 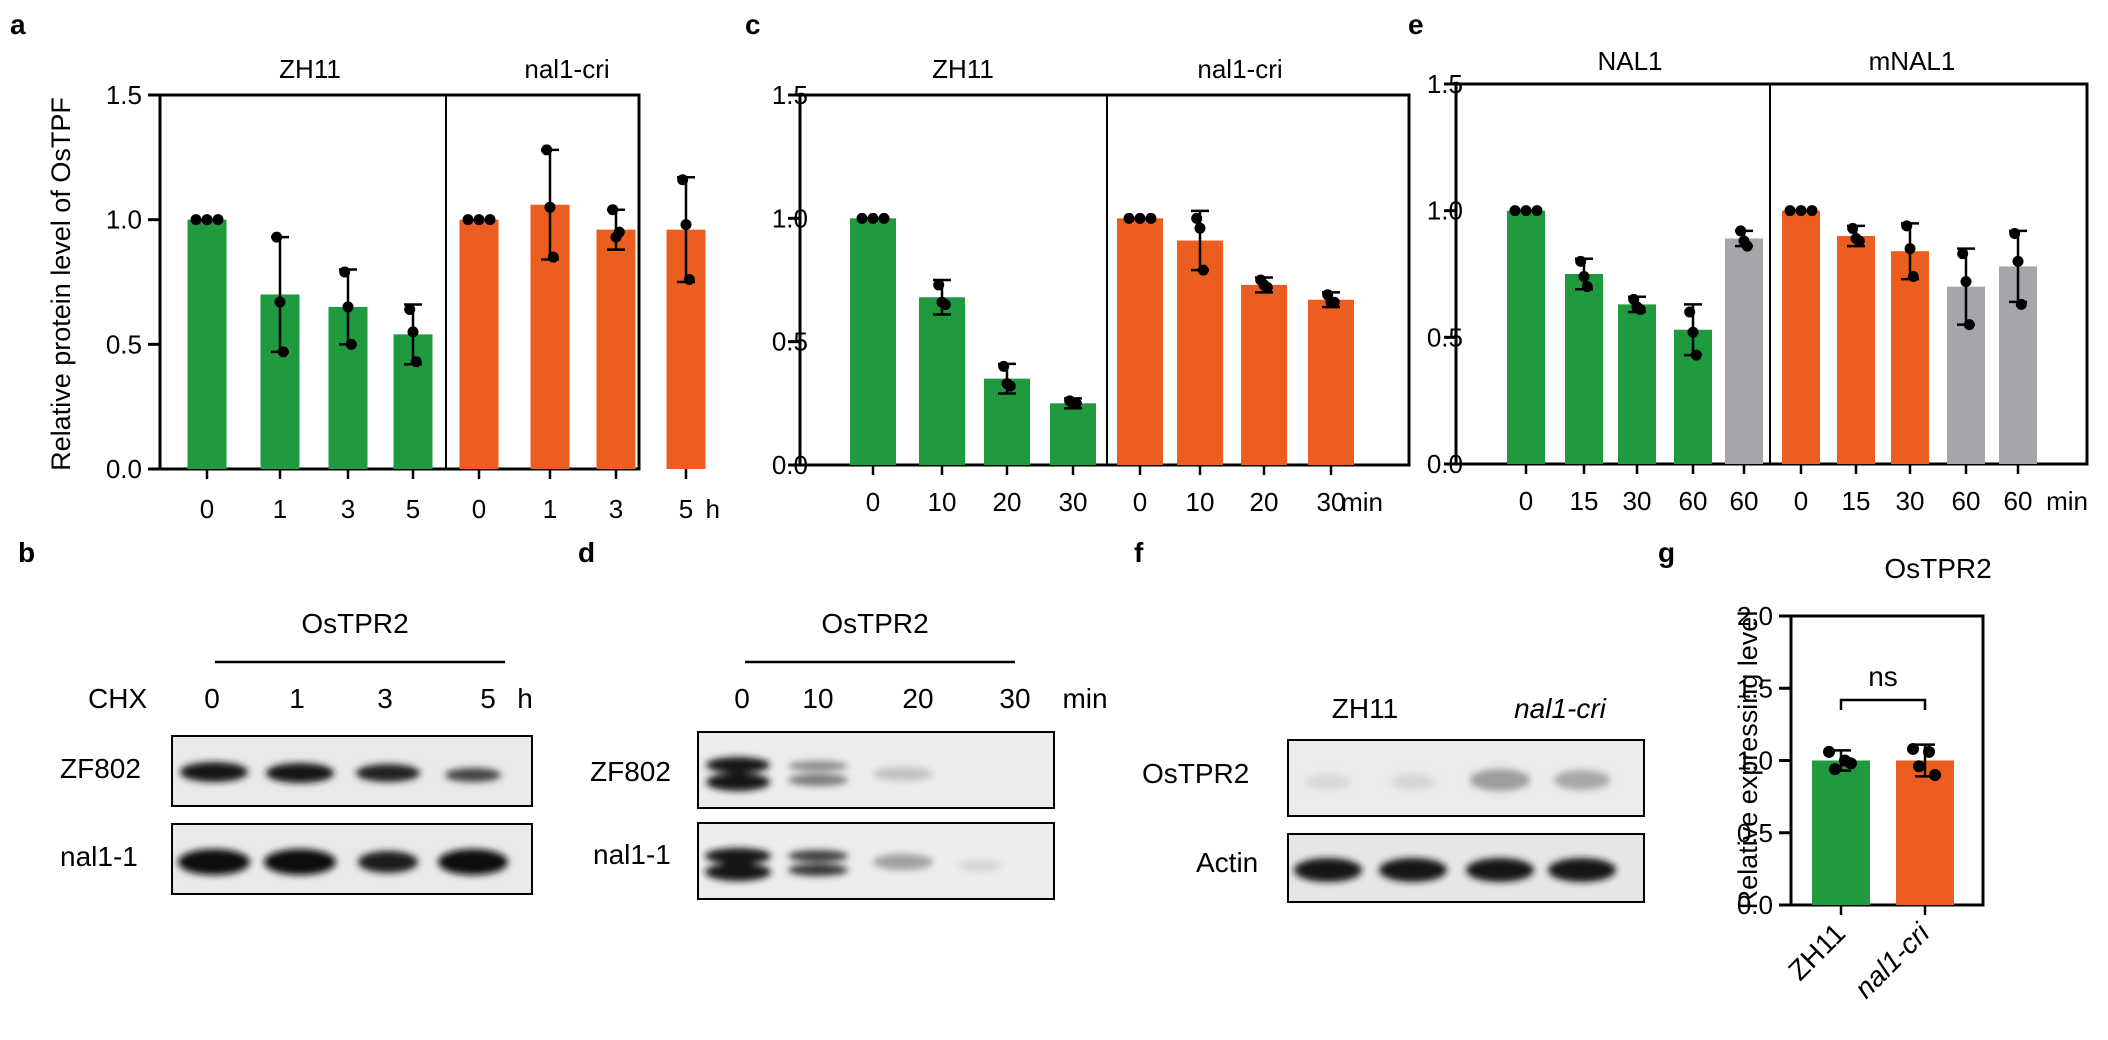 What do you see at coordinates (818, 856) in the screenshot?
I see `band-d8` at bounding box center [818, 856].